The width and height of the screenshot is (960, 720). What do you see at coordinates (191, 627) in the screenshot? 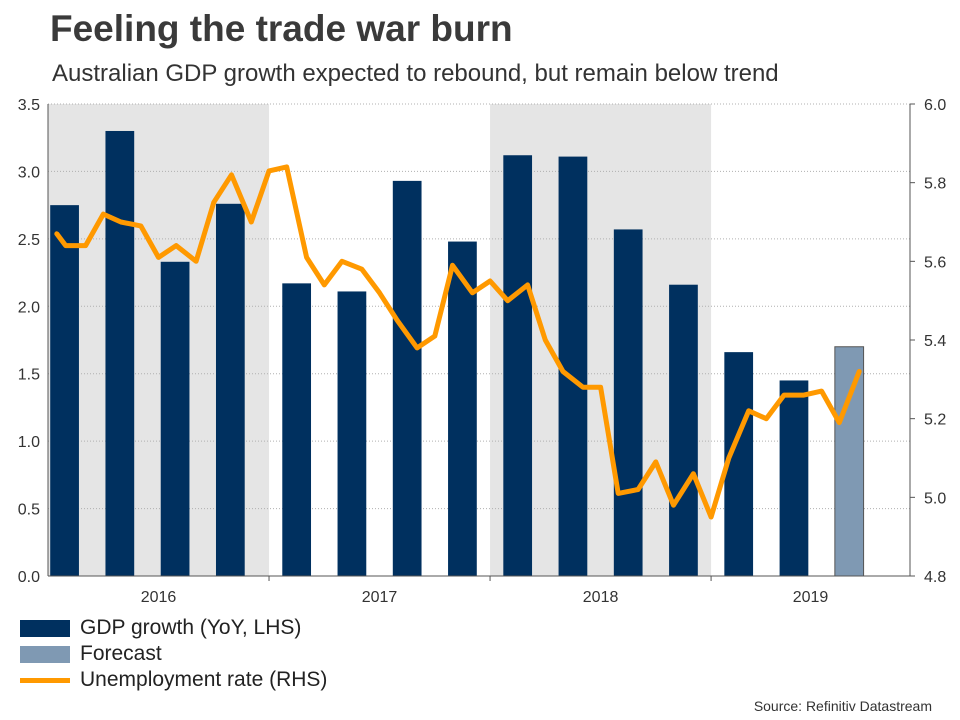
I see `legend-label-gdp: GDP growth (YoY, LHS)` at bounding box center [191, 627].